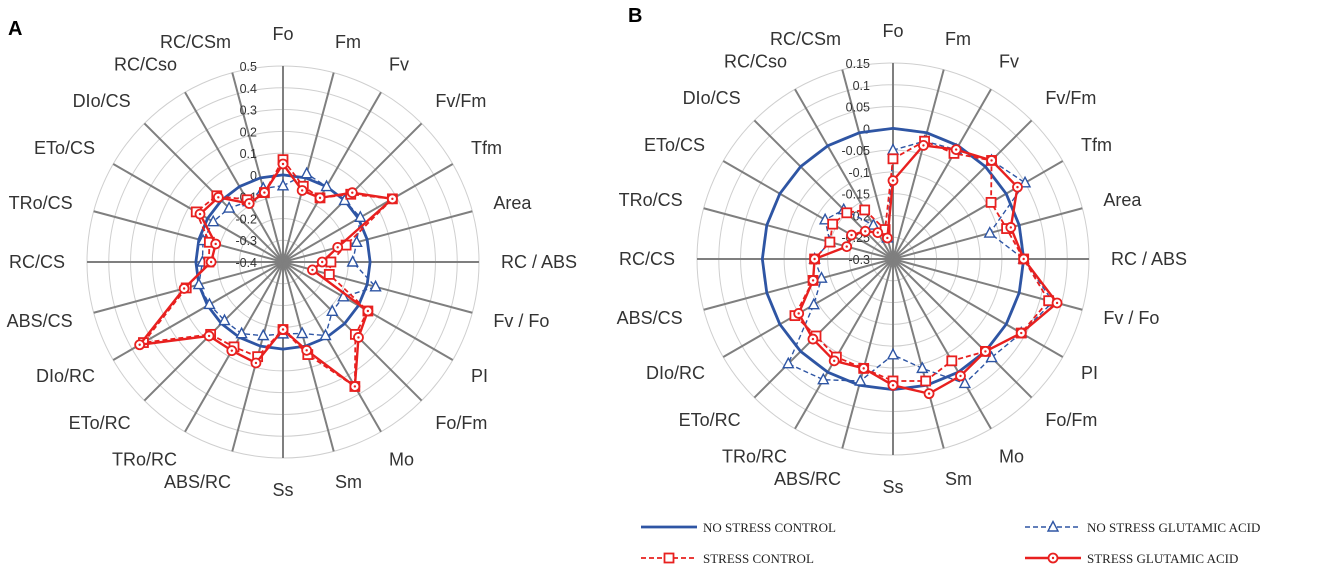 This screenshot has width=1320, height=571. I want to click on tick-label: 0.5, so click(248, 67).